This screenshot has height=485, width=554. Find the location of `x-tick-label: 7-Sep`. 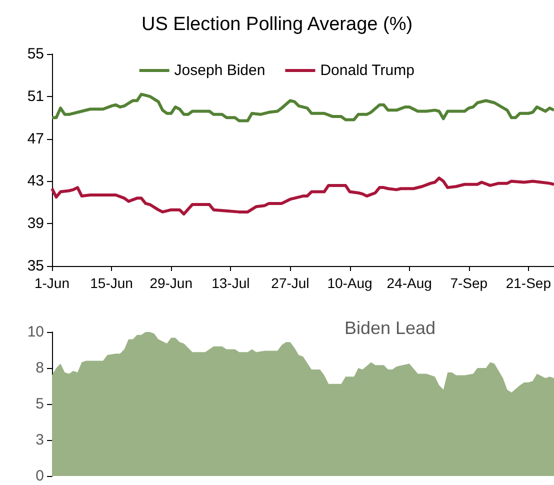

x-tick-label: 7-Sep is located at coordinates (469, 283).